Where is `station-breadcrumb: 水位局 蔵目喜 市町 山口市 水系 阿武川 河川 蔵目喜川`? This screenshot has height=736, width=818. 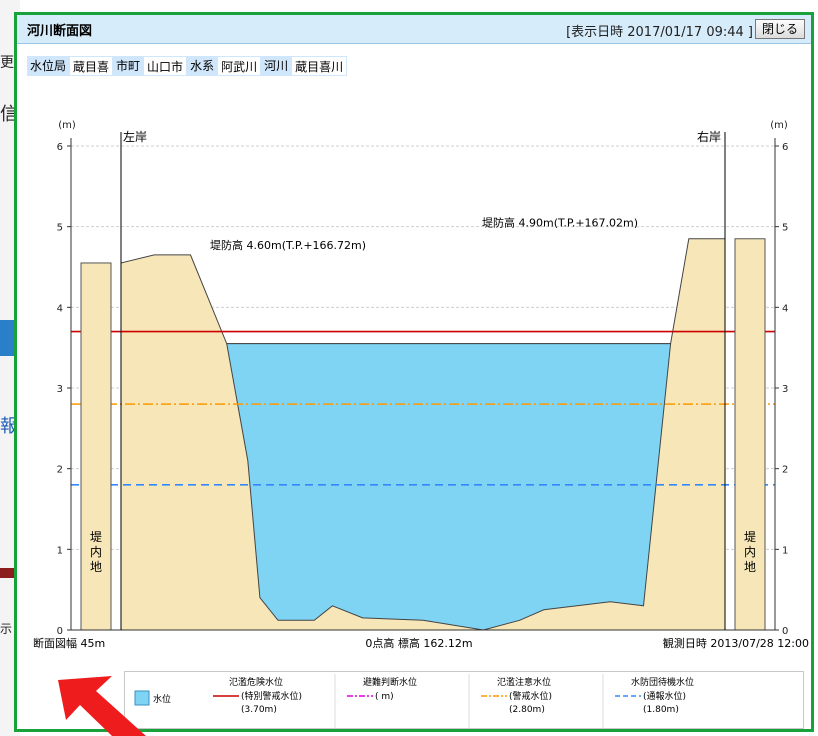
station-breadcrumb: 水位局 蔵目喜 市町 山口市 水系 阿武川 河川 蔵目喜川 is located at coordinates (187, 66).